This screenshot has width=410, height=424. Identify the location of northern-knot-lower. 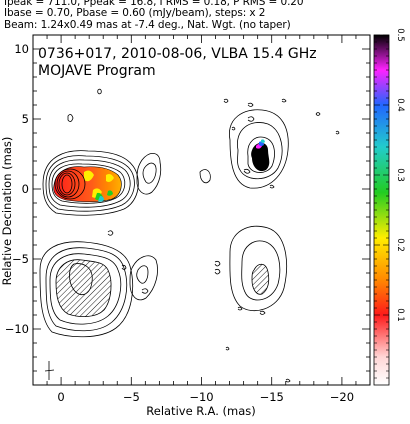
(252, 304).